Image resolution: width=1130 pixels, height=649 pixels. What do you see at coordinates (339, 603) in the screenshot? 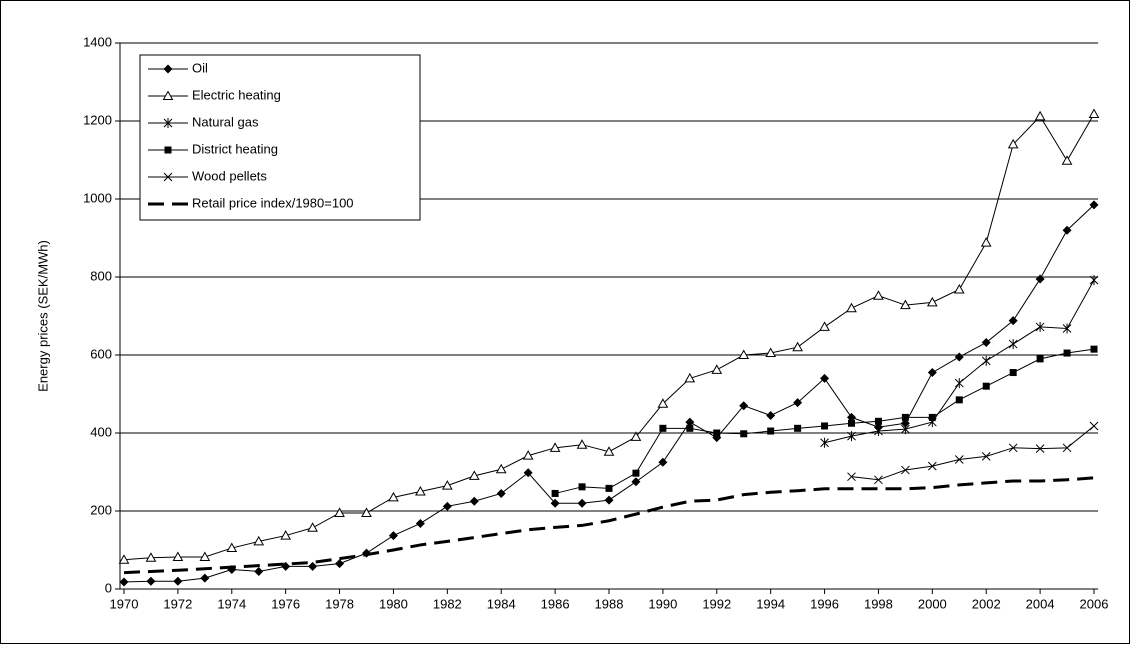
I see `x-tick-label: 1978` at bounding box center [339, 603].